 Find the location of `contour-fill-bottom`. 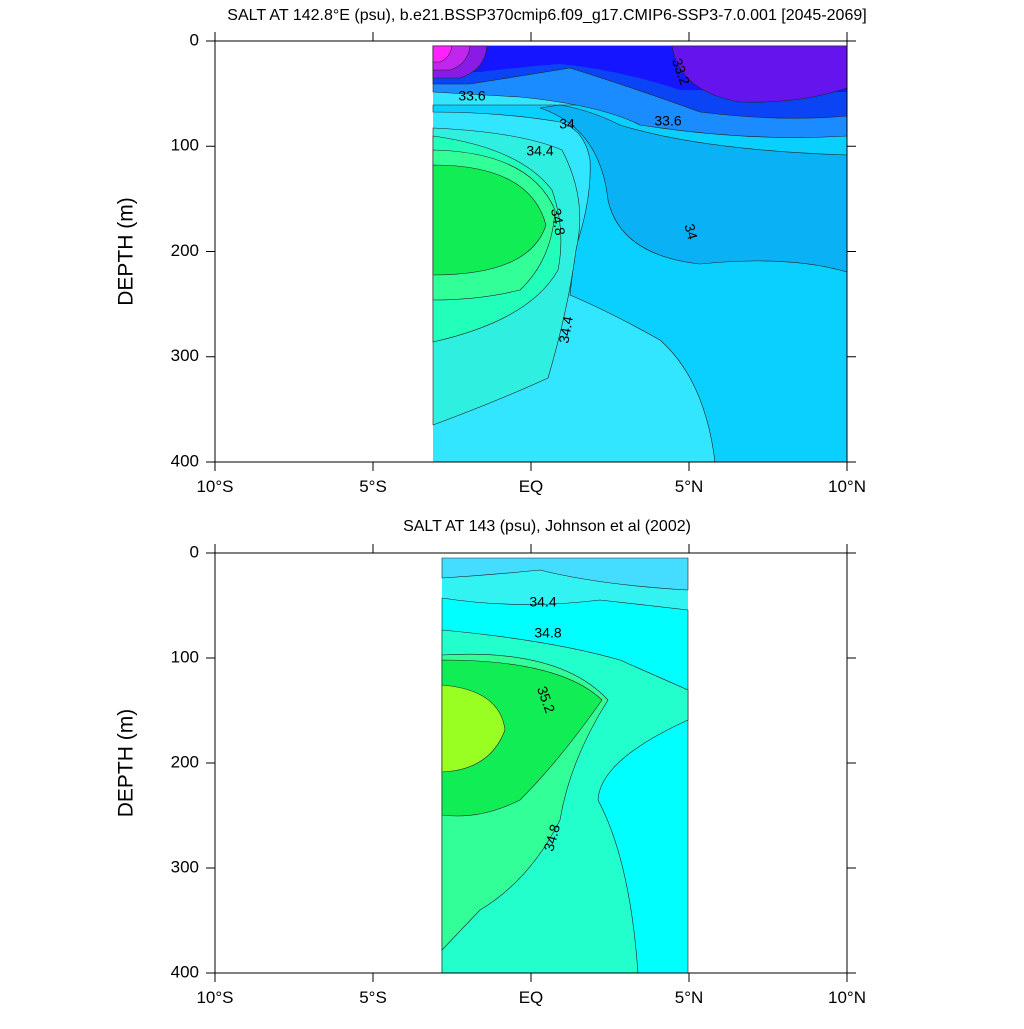

contour-fill-bottom is located at coordinates (565, 765).